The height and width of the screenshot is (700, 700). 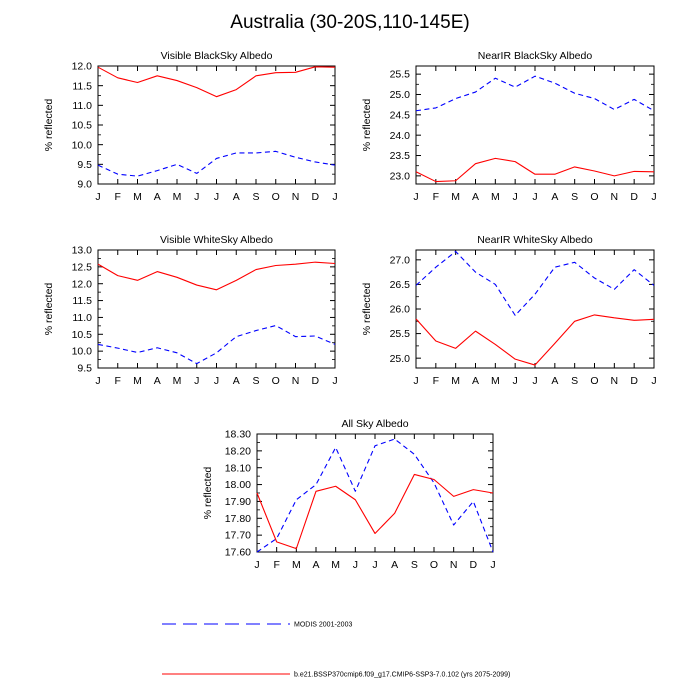 What do you see at coordinates (238, 468) in the screenshot?
I see `y-tick-label: 18.10` at bounding box center [238, 468].